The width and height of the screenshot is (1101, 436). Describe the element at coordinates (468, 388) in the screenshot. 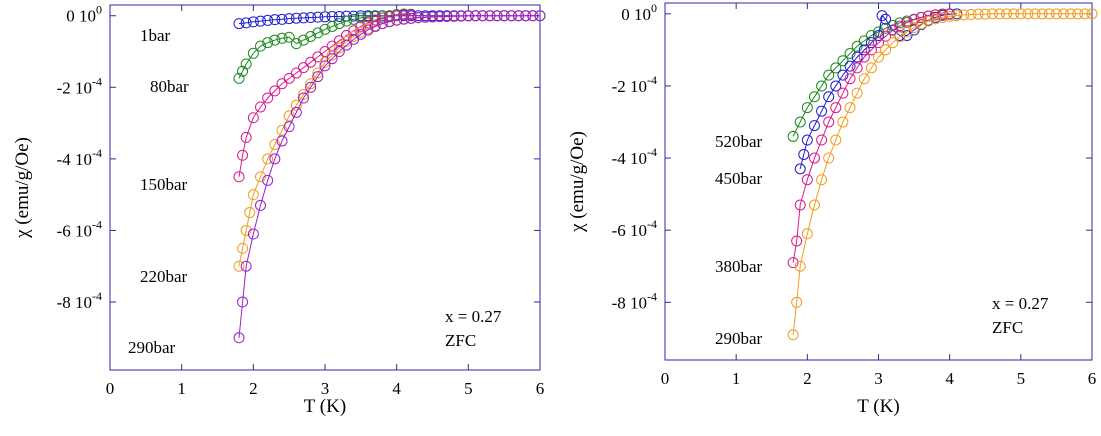

I see `x-tick-label: 5` at that location.